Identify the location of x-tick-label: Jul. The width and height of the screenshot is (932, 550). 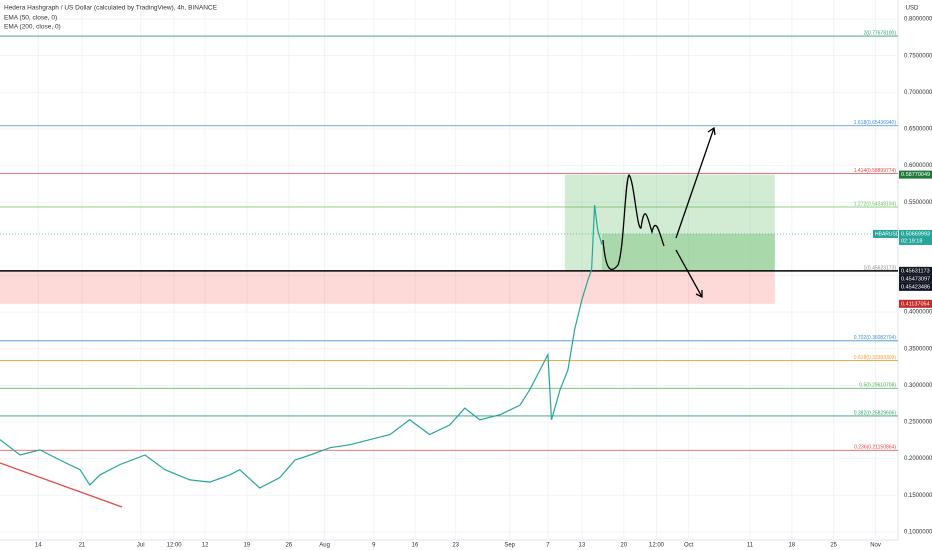
(141, 546).